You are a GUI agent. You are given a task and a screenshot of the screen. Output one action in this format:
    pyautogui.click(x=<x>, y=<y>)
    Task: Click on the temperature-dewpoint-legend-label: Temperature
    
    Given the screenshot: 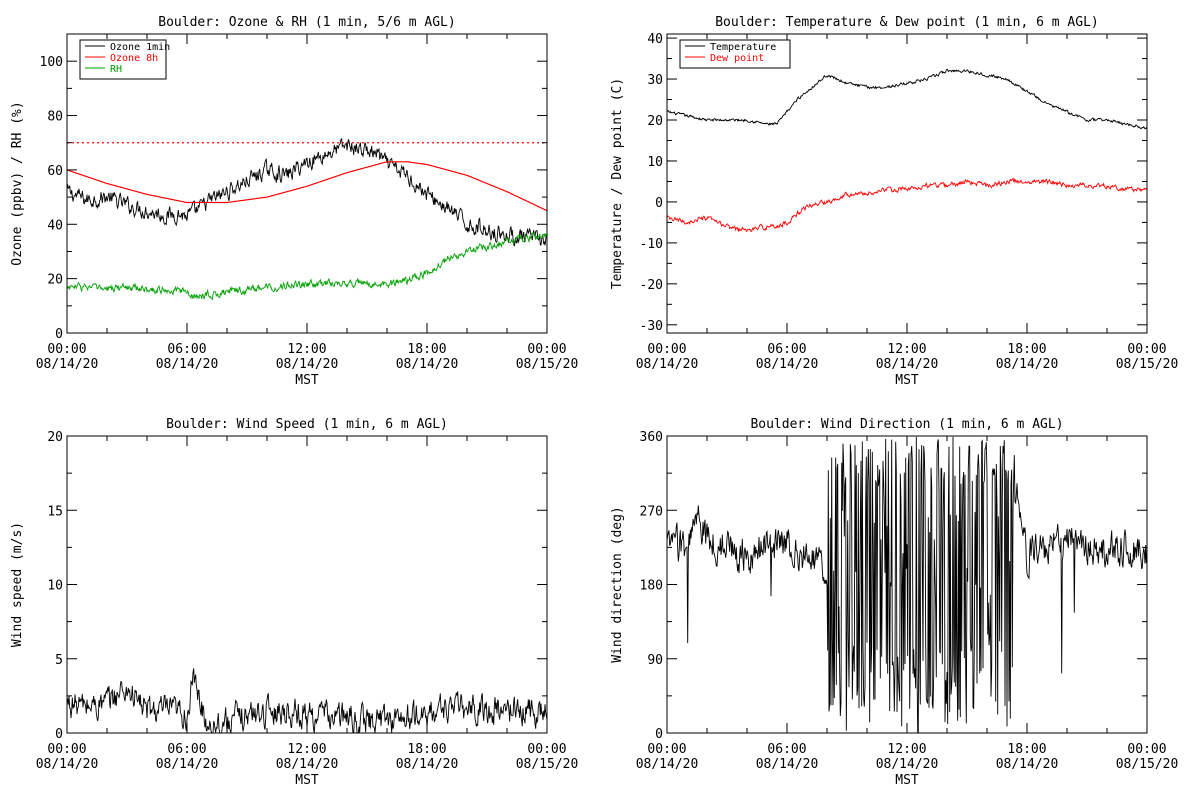 What is the action you would take?
    pyautogui.click(x=743, y=47)
    